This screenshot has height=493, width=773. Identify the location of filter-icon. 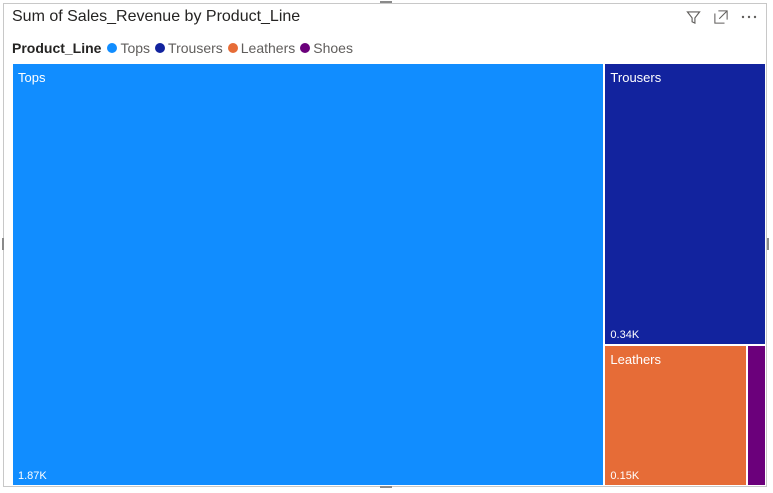
(693, 17).